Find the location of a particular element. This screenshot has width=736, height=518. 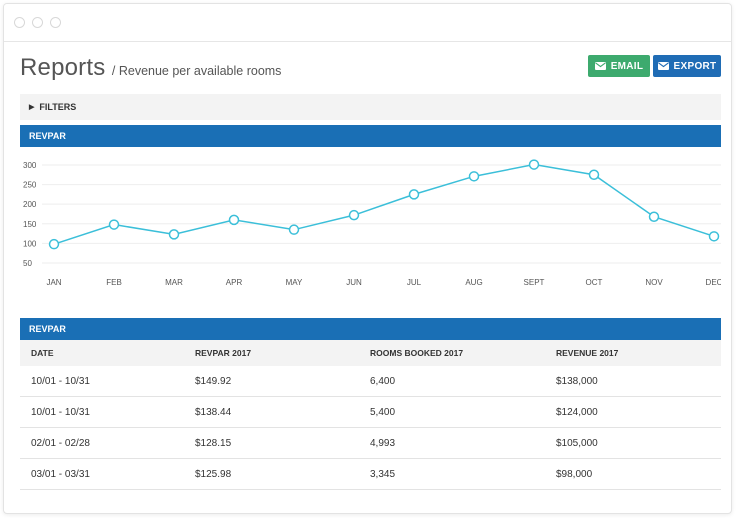

email-button: EMAIL is located at coordinates (619, 66).